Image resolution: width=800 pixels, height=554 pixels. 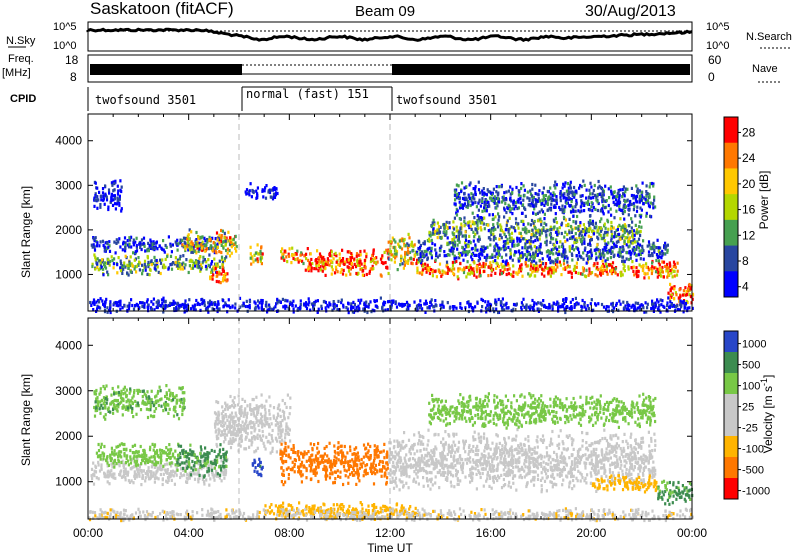 What do you see at coordinates (764, 200) in the screenshot?
I see `power-colorbar-label: Power [dB]` at bounding box center [764, 200].